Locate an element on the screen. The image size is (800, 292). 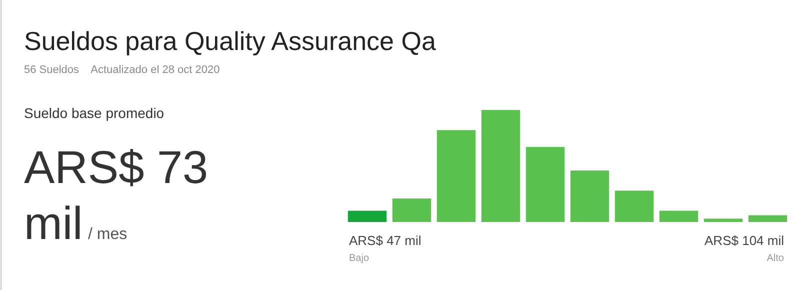
text: Sueldo base promedio is located at coordinates (94, 113).